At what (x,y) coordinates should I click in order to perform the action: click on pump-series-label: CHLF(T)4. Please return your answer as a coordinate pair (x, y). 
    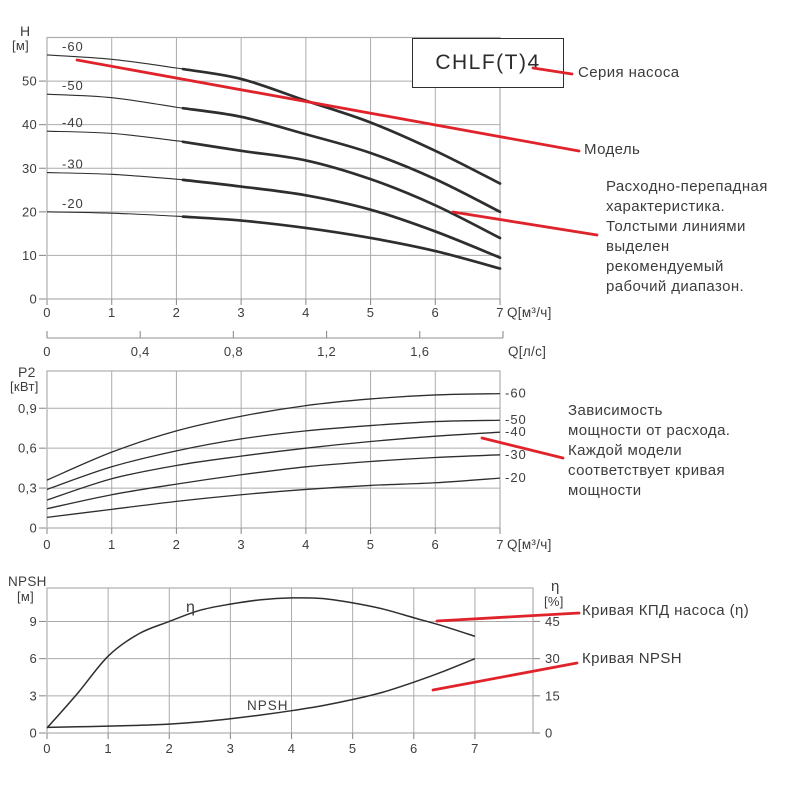
    Looking at the image, I should click on (488, 62).